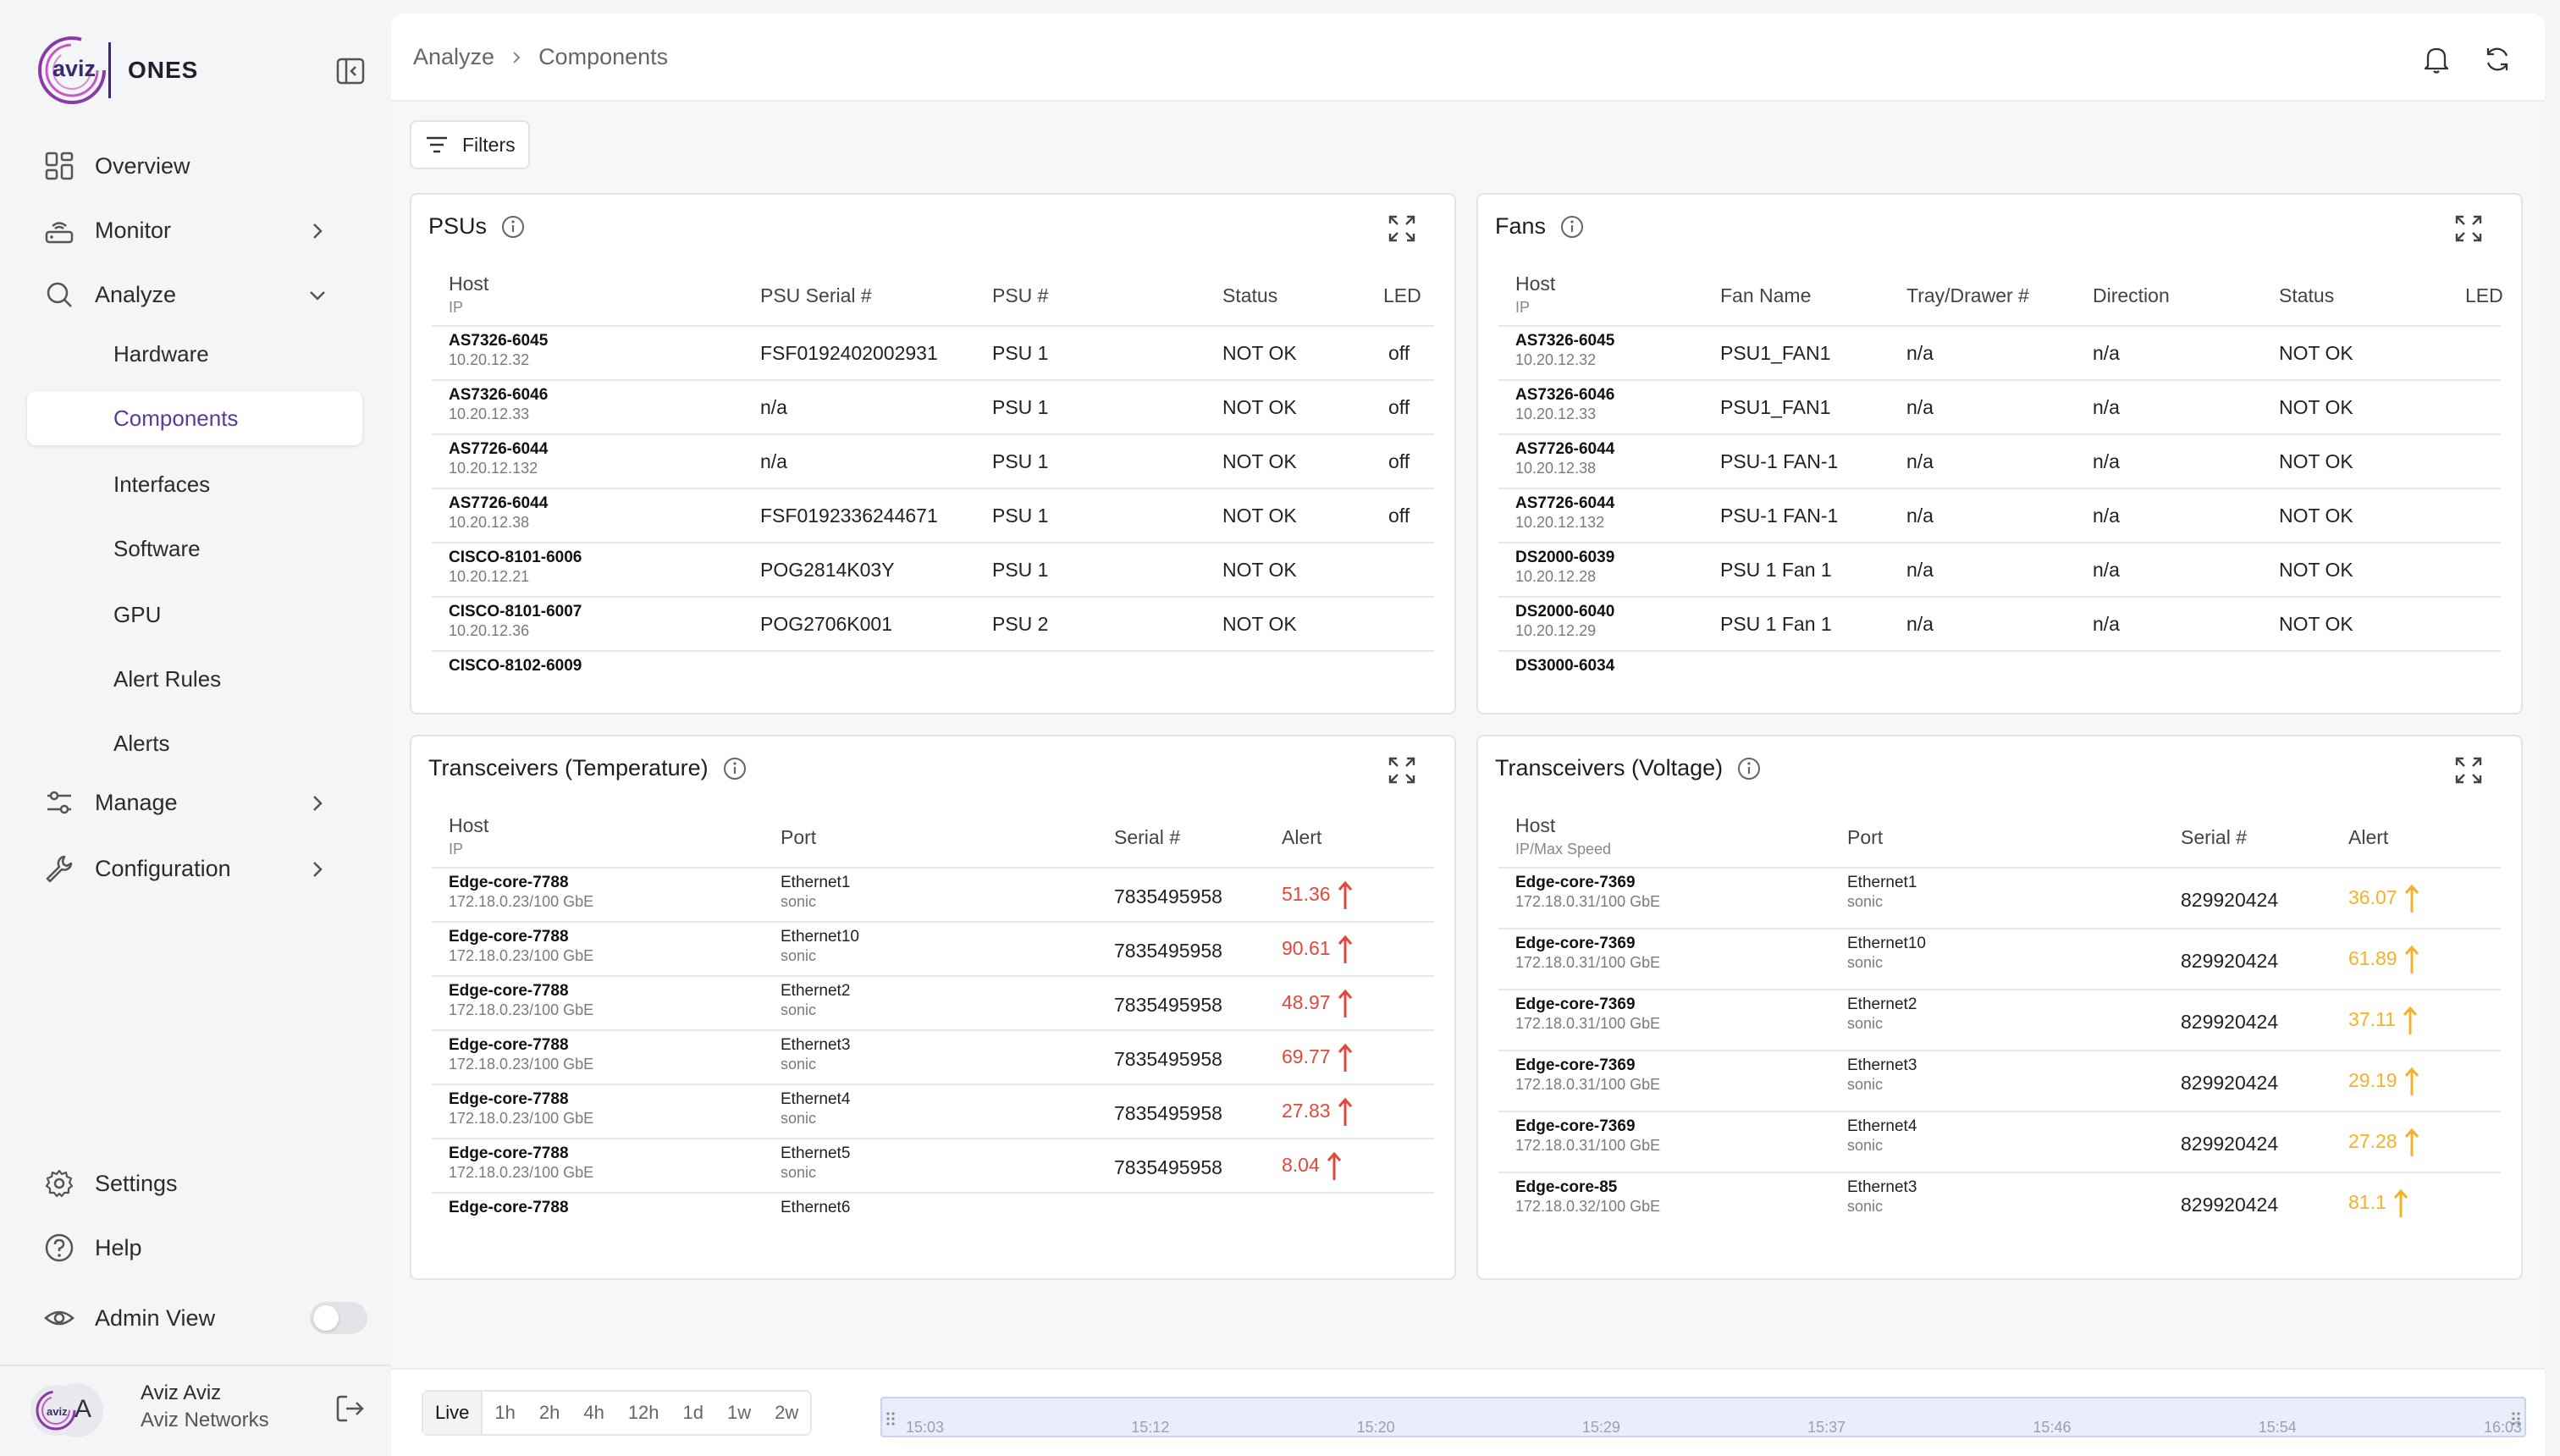 This screenshot has height=1456, width=2560. Describe the element at coordinates (787, 1412) in the screenshot. I see `time-range-2w: 2w` at that location.